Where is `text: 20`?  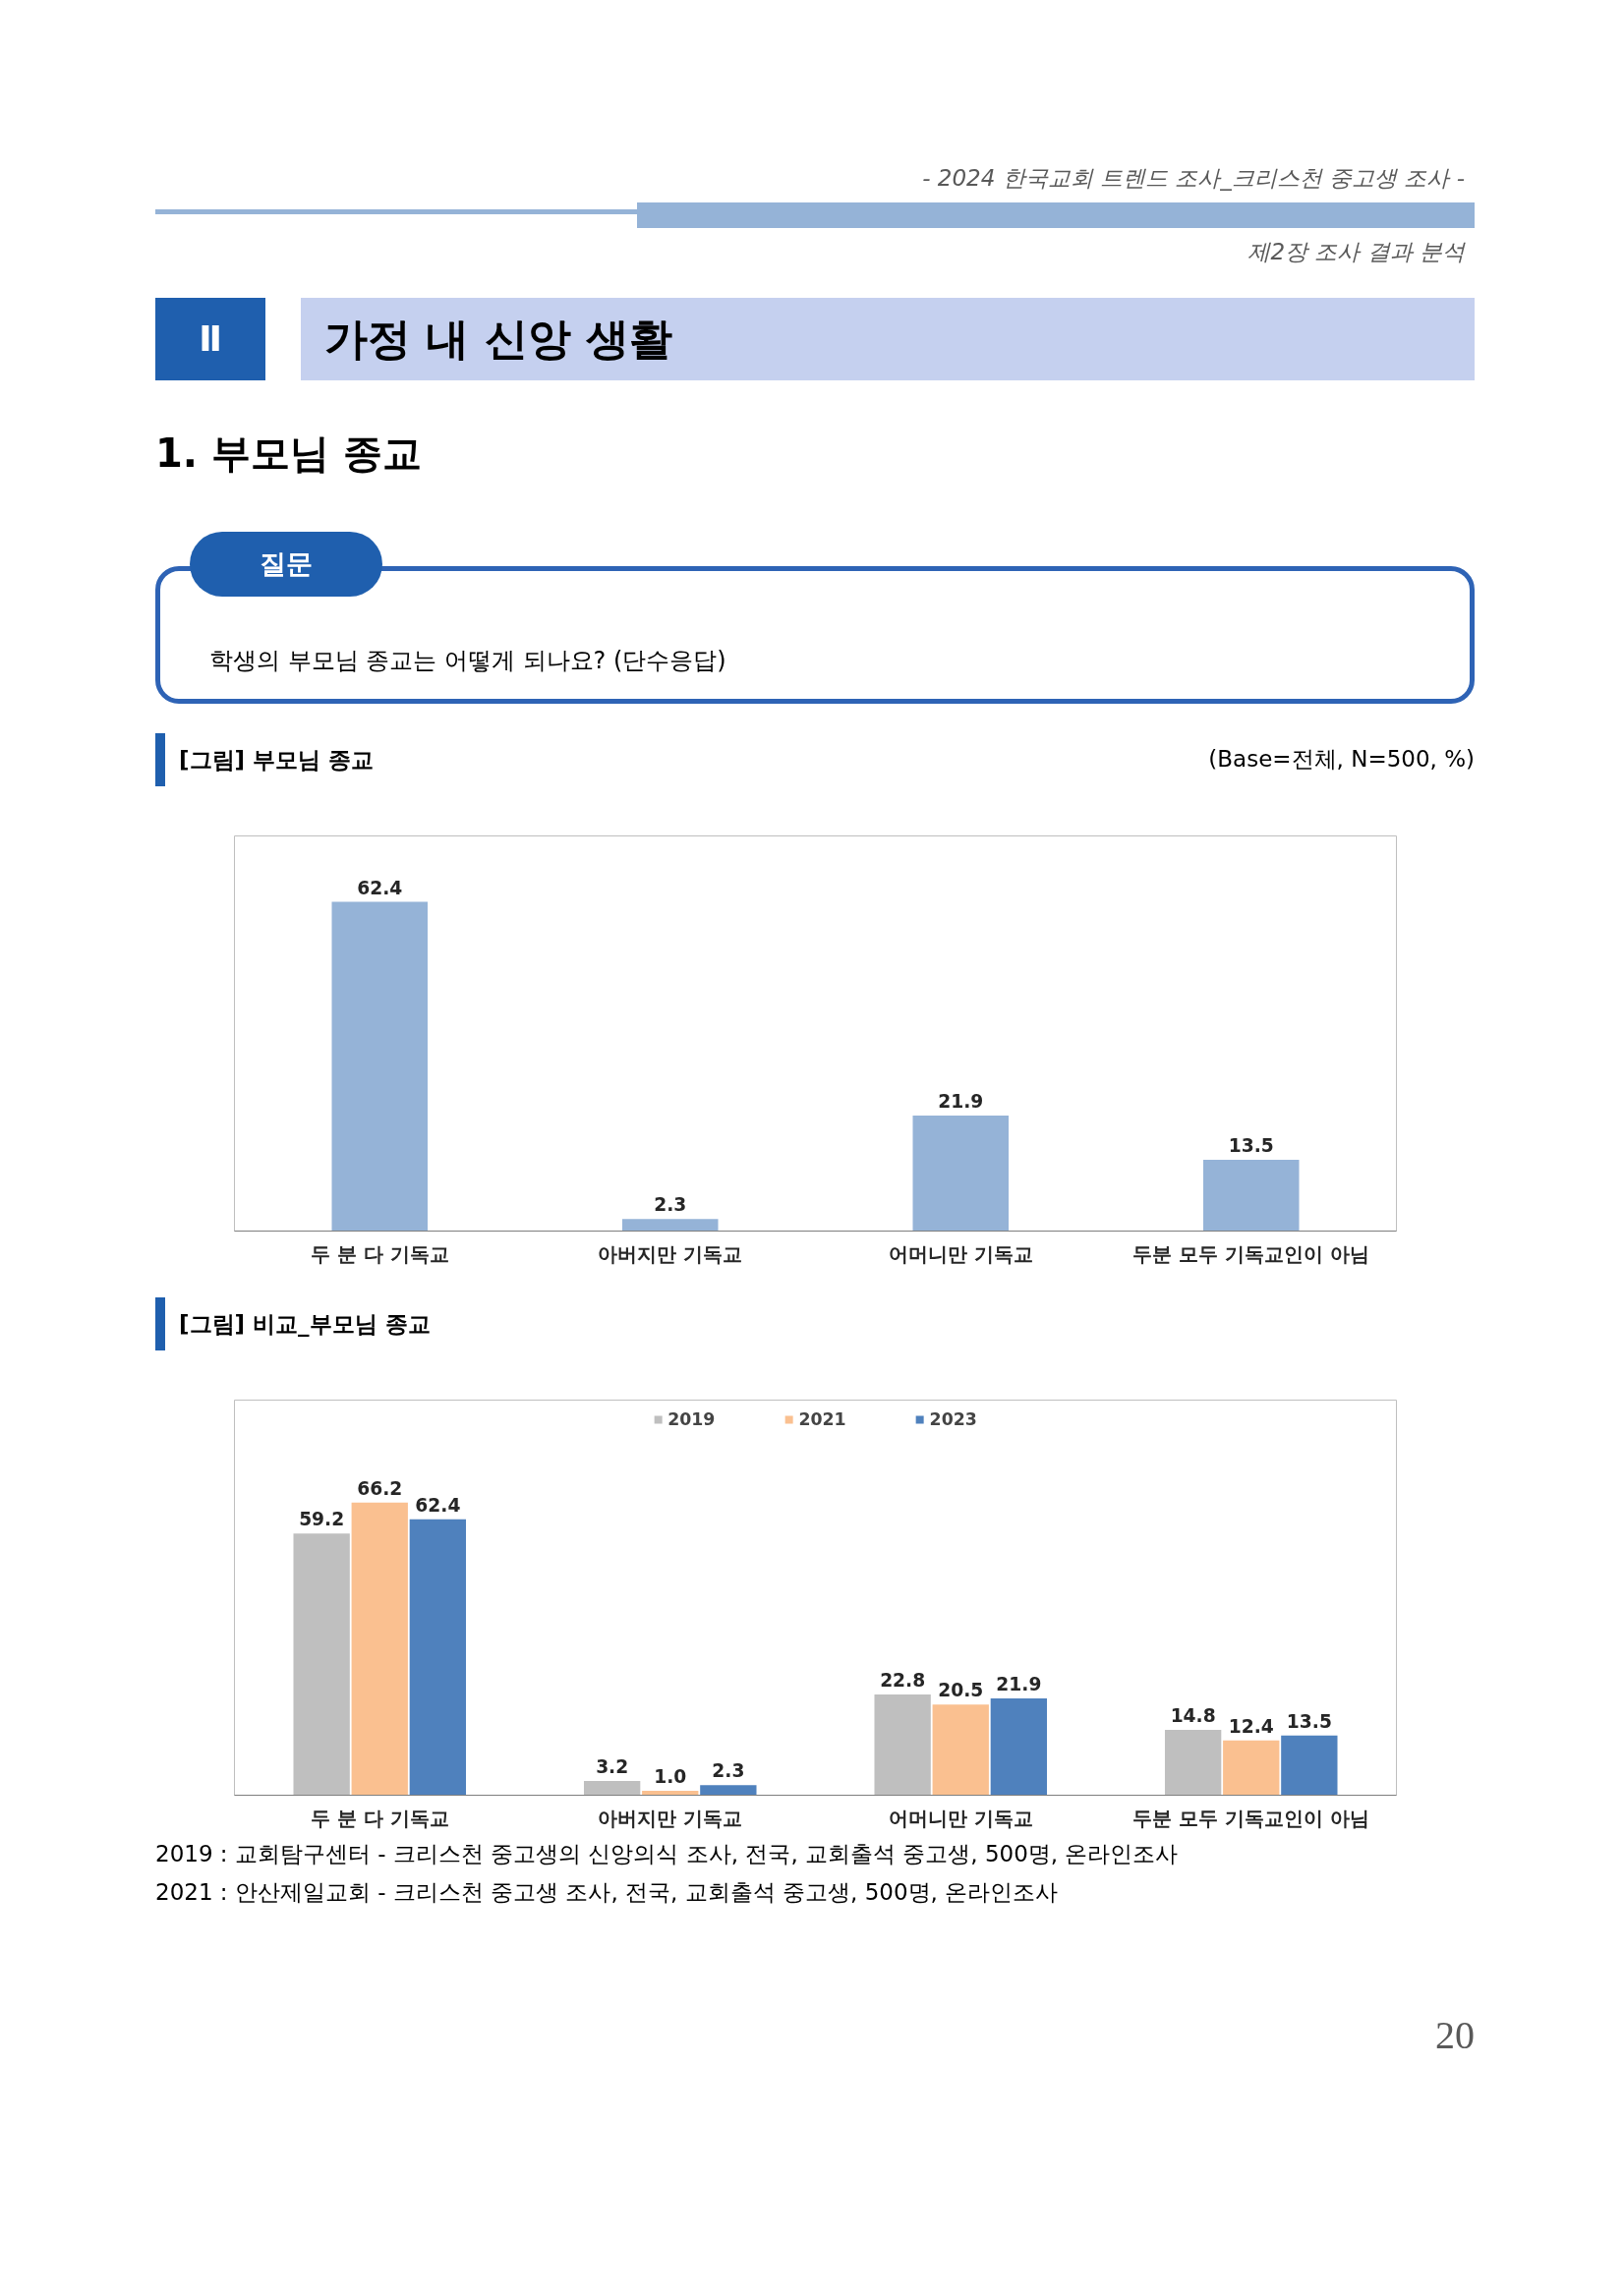 text: 20 is located at coordinates (1454, 2035).